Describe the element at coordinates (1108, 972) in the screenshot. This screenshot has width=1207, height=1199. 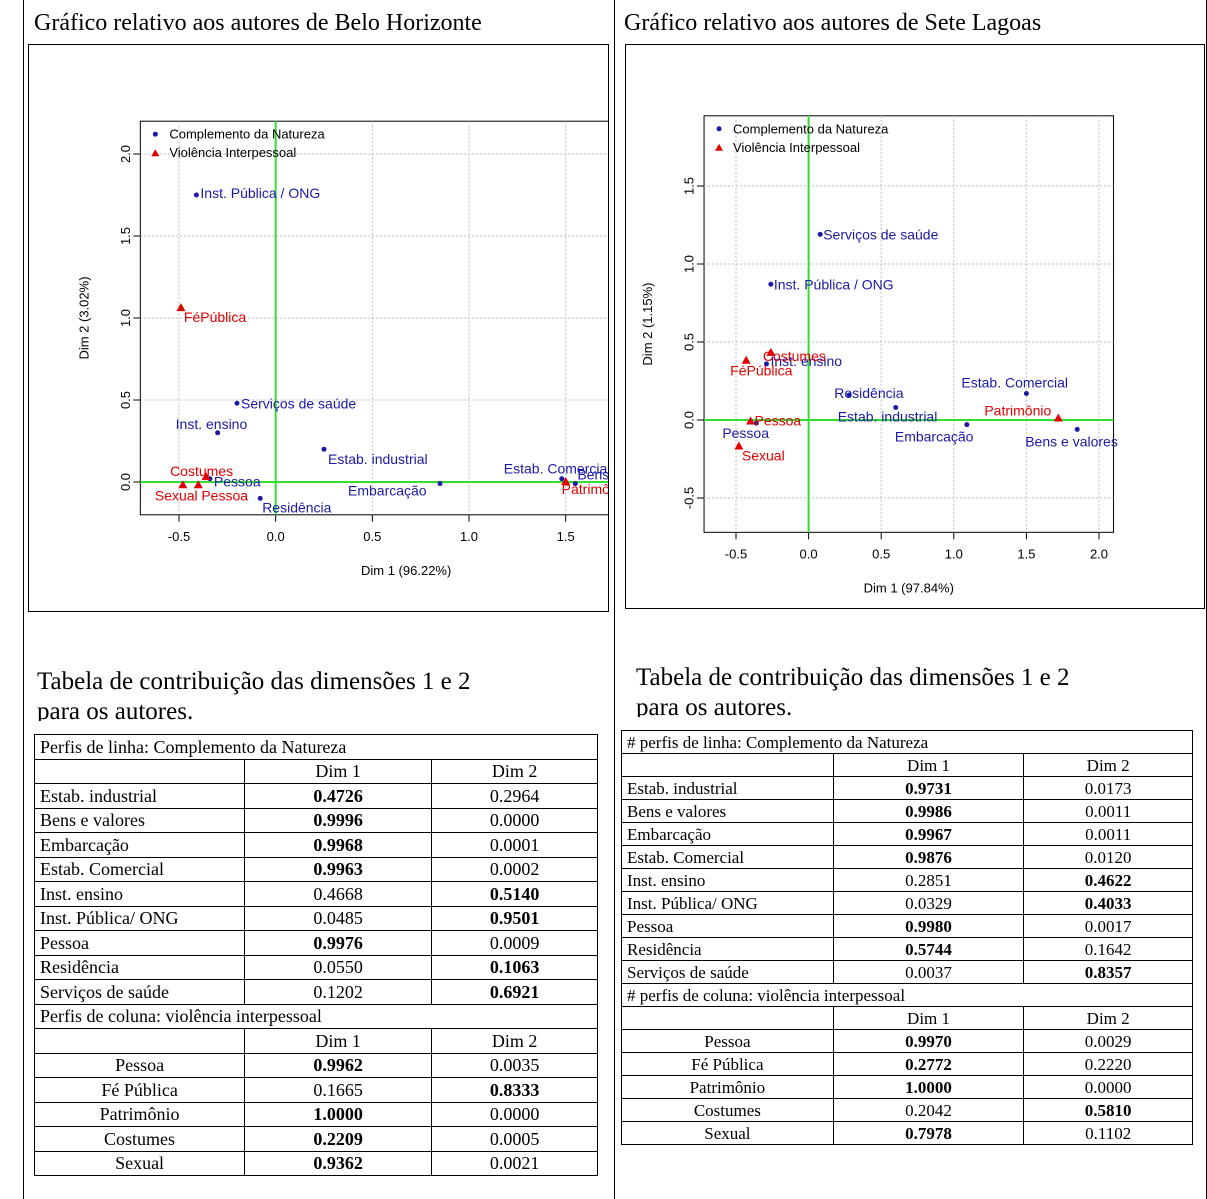
I see `dim2-value: 0.8357` at that location.